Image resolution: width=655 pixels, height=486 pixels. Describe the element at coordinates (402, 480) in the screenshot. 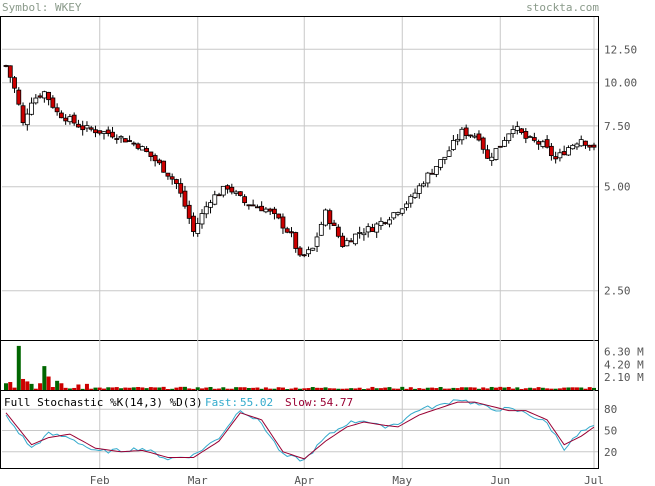

I see `month-tick-label: May` at that location.